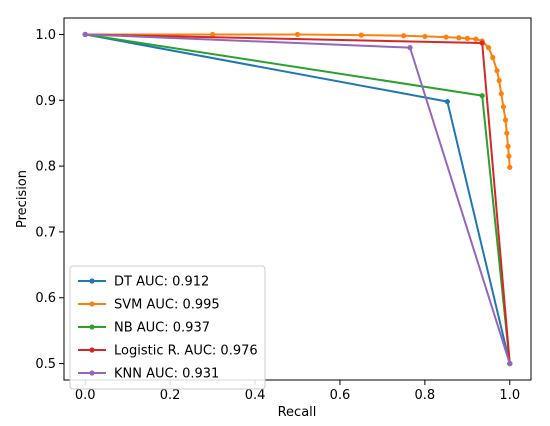 This screenshot has width=550, height=426. Describe the element at coordinates (509, 395) in the screenshot. I see `x-tick-label: 1.0` at that location.